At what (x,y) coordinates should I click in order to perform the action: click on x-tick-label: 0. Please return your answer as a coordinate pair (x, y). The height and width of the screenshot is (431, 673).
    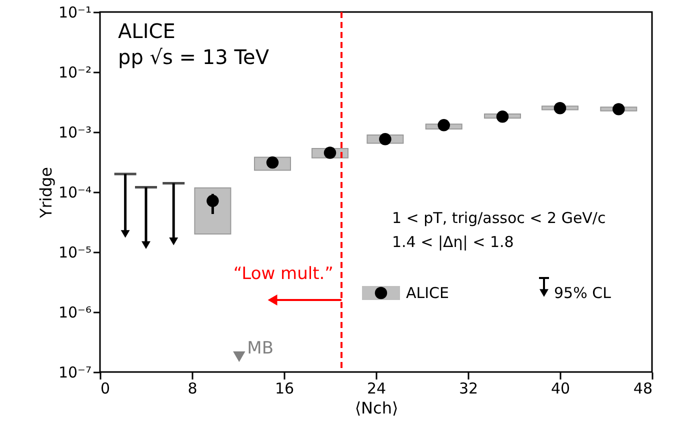
    Looking at the image, I should click on (105, 389).